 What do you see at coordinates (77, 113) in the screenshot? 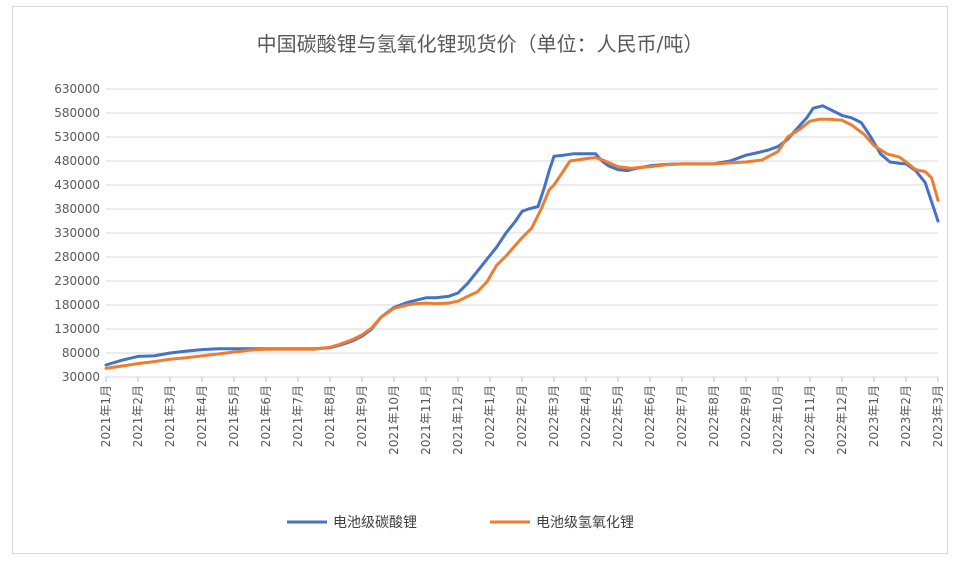
I see `y-tick-label: 580000` at bounding box center [77, 113].